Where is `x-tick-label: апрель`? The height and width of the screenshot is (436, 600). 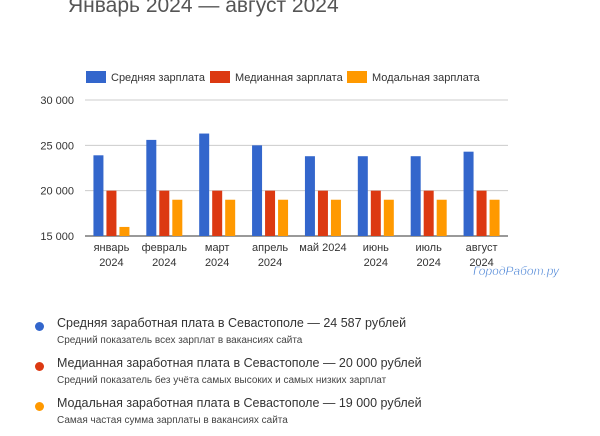
x-tick-label: апрель is located at coordinates (270, 248).